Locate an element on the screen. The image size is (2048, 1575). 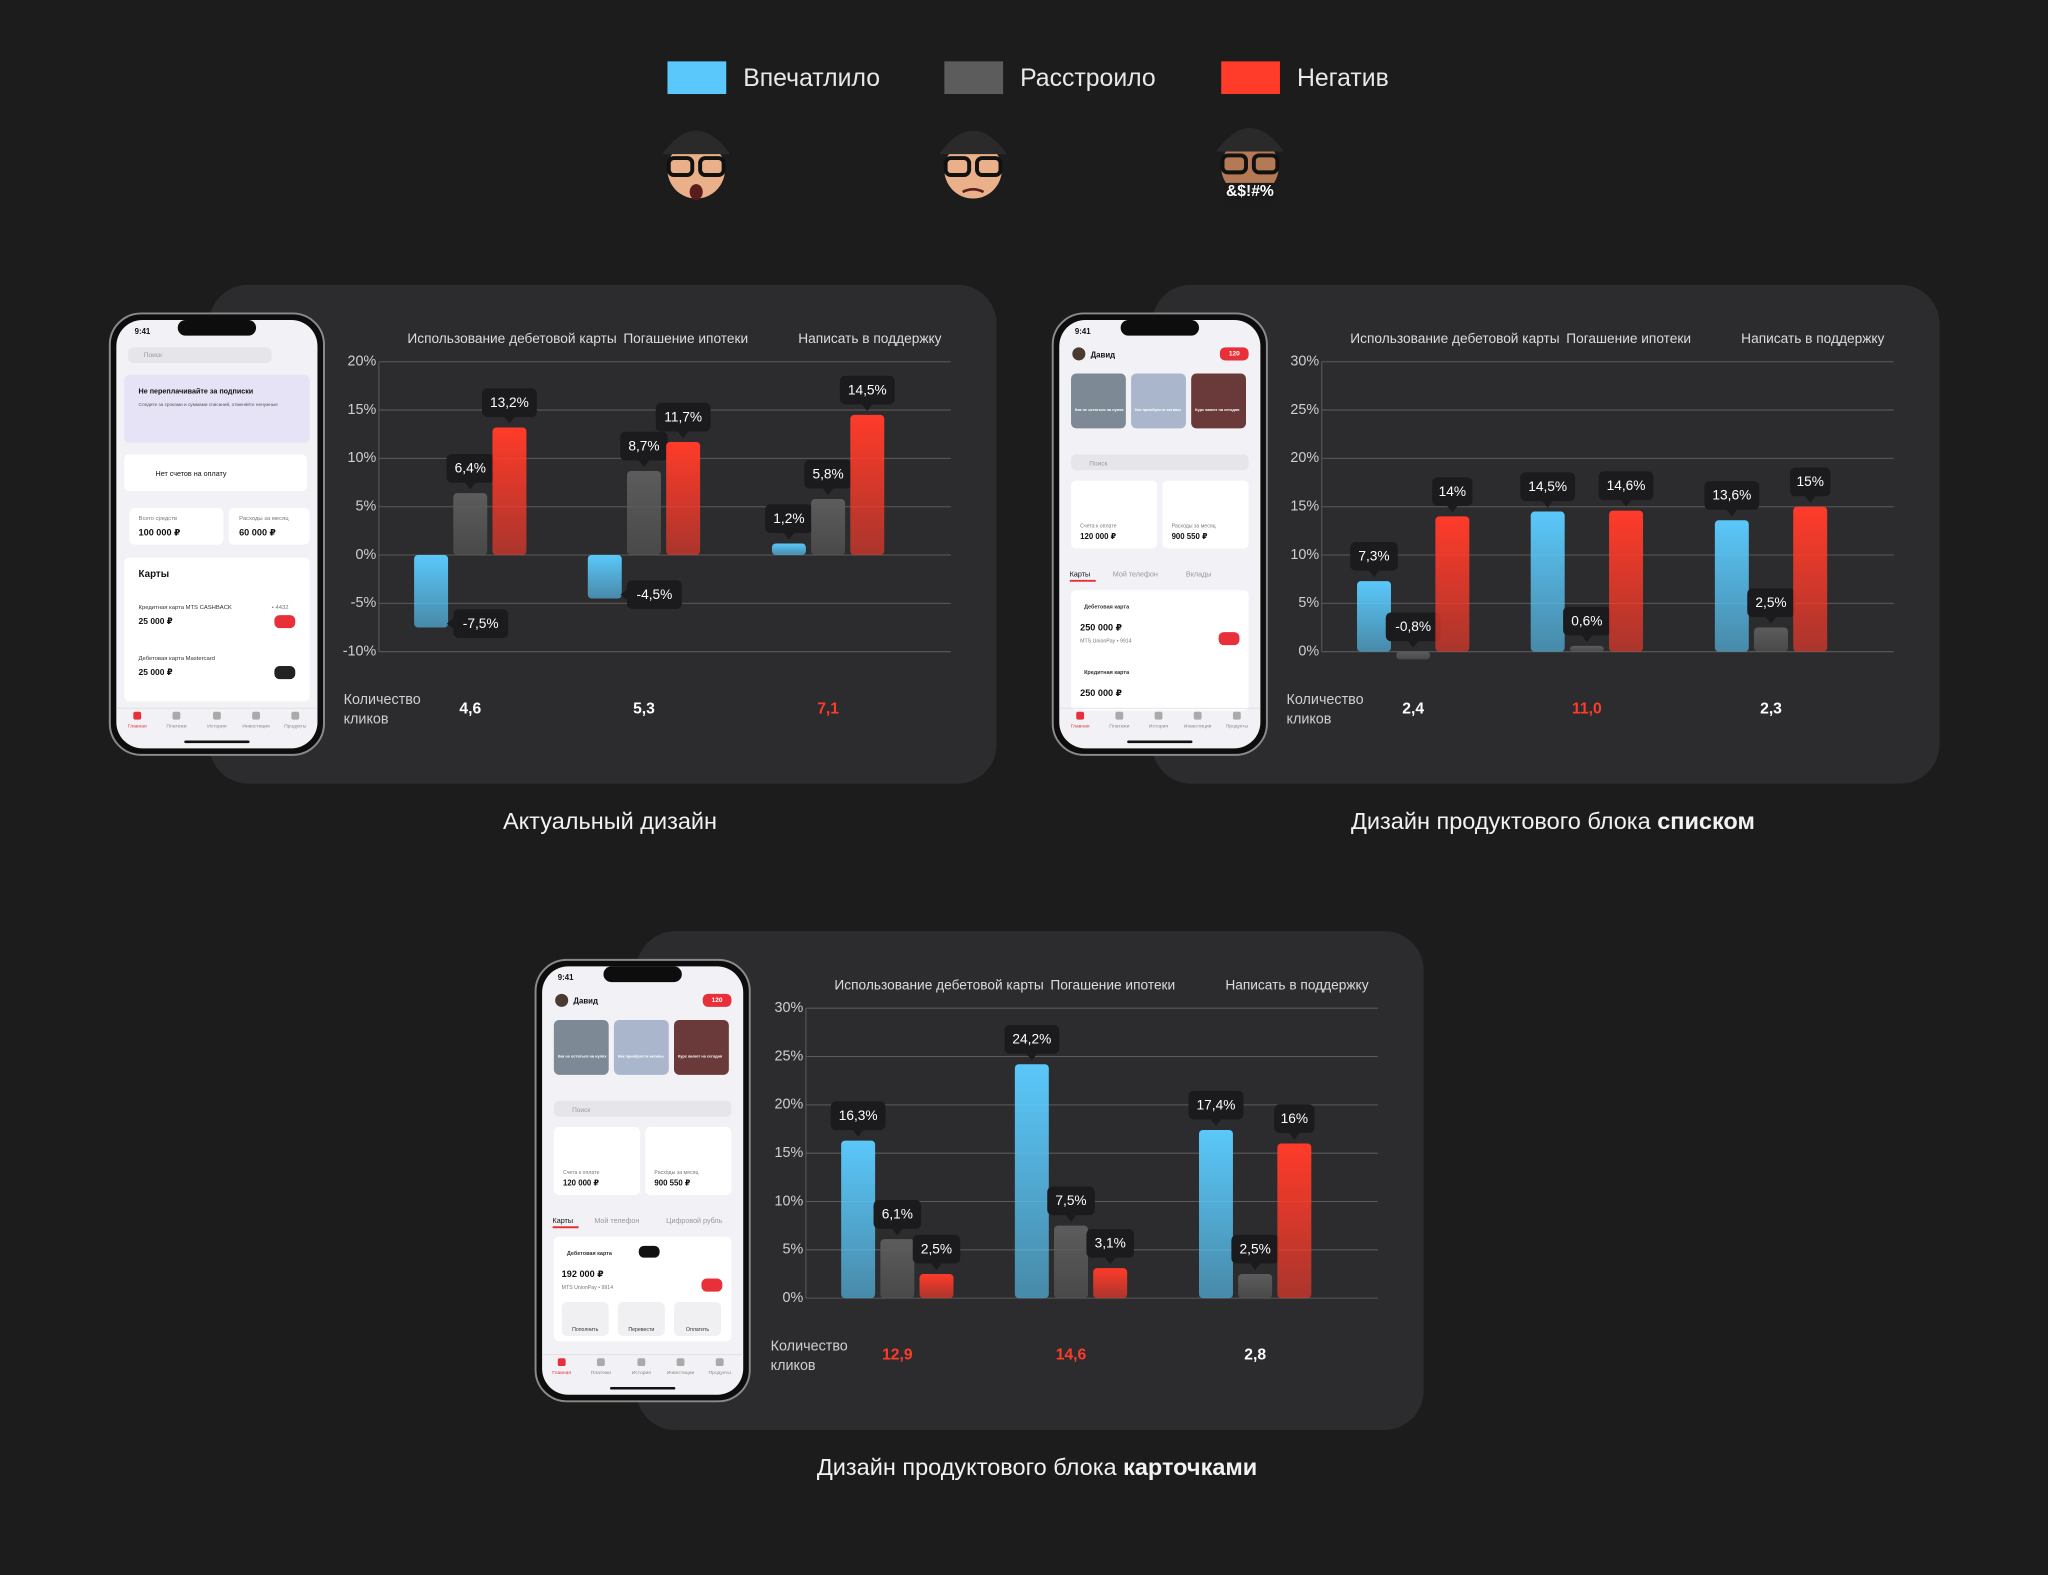
value-label: 24,2% is located at coordinates (1031, 1039).